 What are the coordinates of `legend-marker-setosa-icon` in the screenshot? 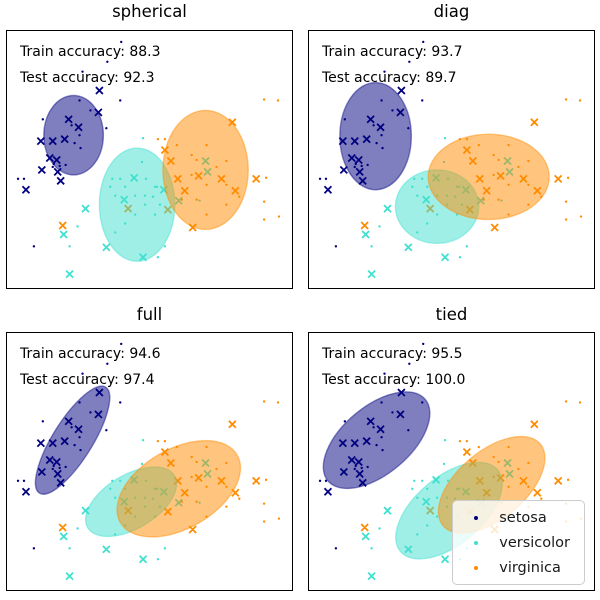 It's located at (476, 517).